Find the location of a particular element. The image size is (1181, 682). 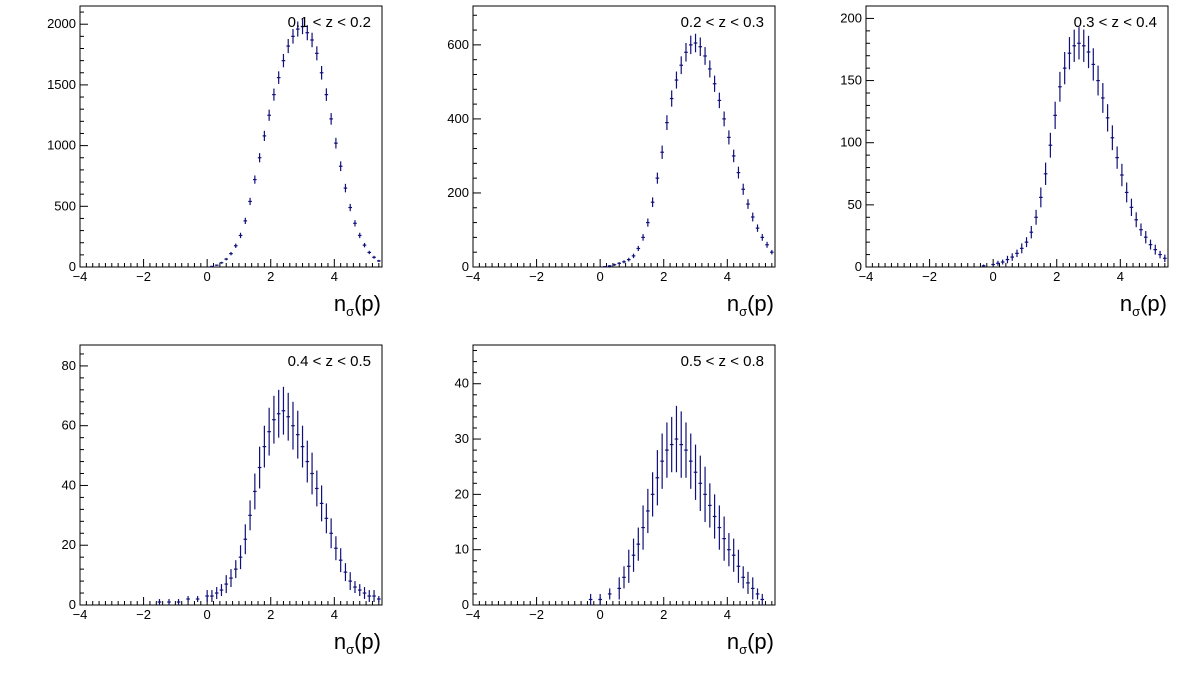

panel-title: 0.4 < z < 0.5 is located at coordinates (329, 361).